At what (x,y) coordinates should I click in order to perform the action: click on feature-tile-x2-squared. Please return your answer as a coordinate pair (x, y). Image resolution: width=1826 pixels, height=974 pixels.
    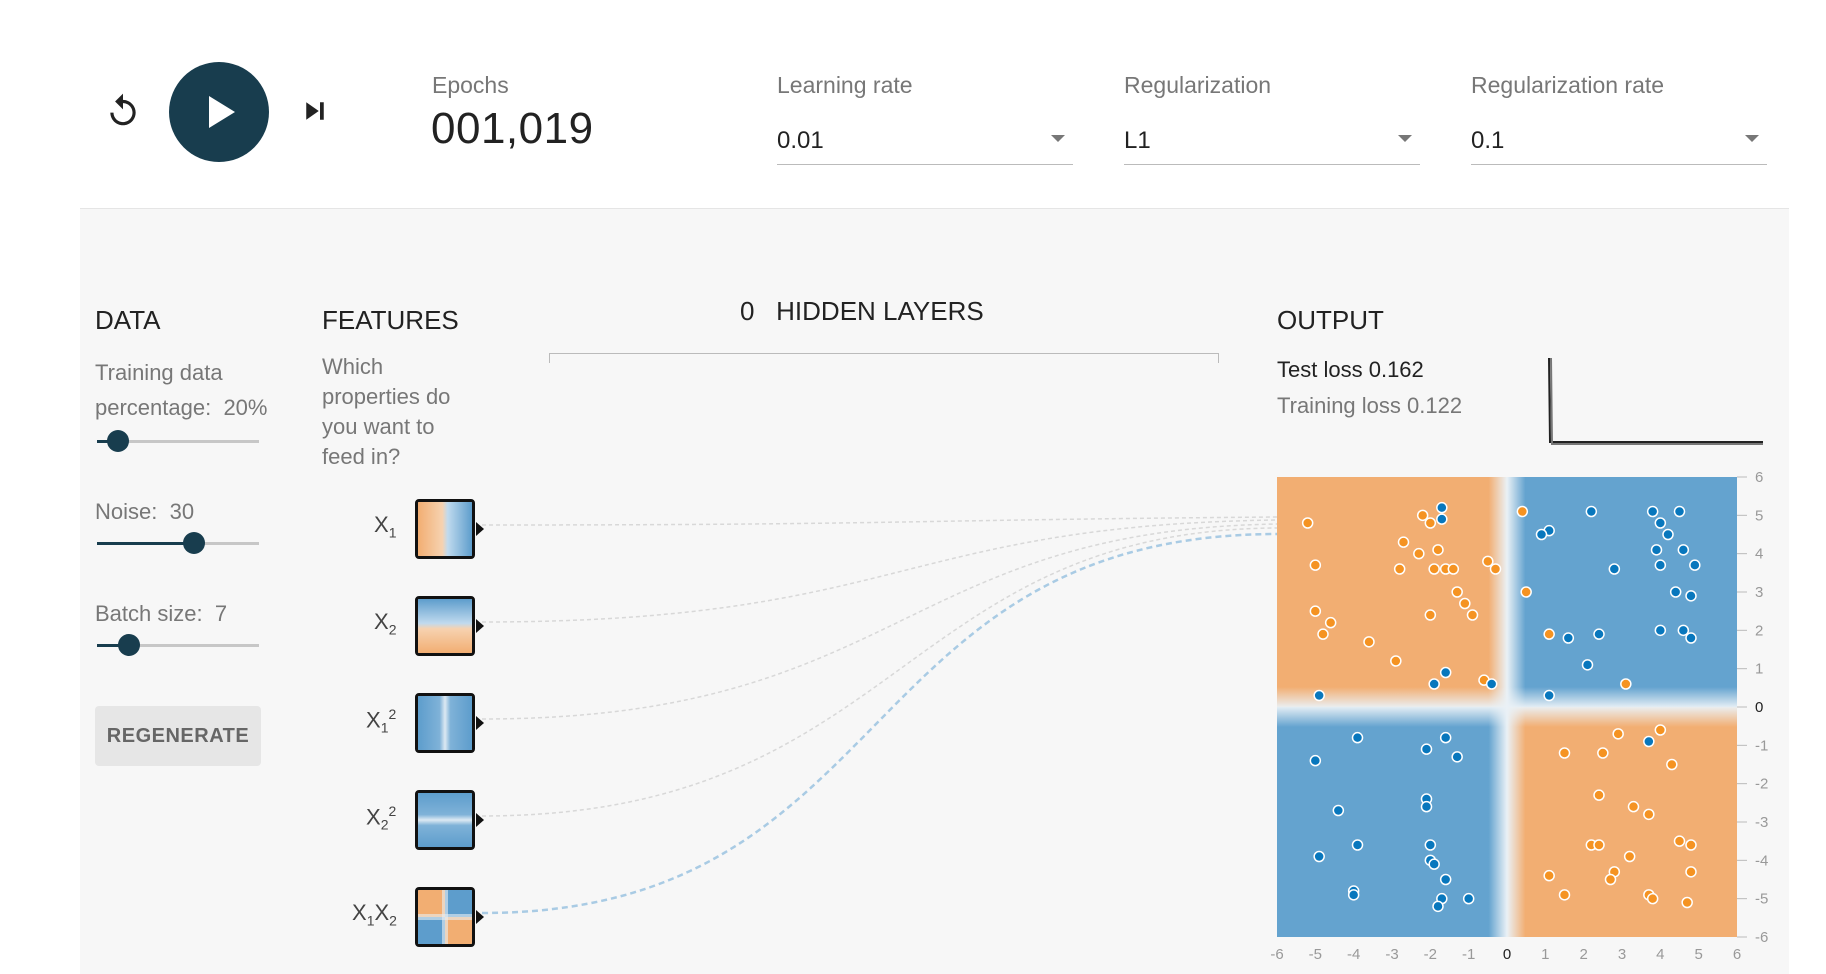
    Looking at the image, I should click on (445, 820).